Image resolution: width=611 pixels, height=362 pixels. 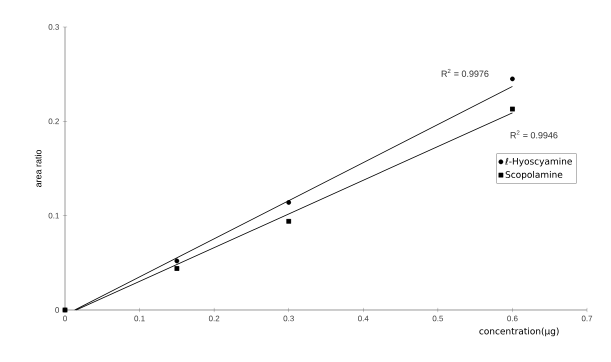 I want to click on x-axis-title: concentration(μg), so click(x=519, y=332).